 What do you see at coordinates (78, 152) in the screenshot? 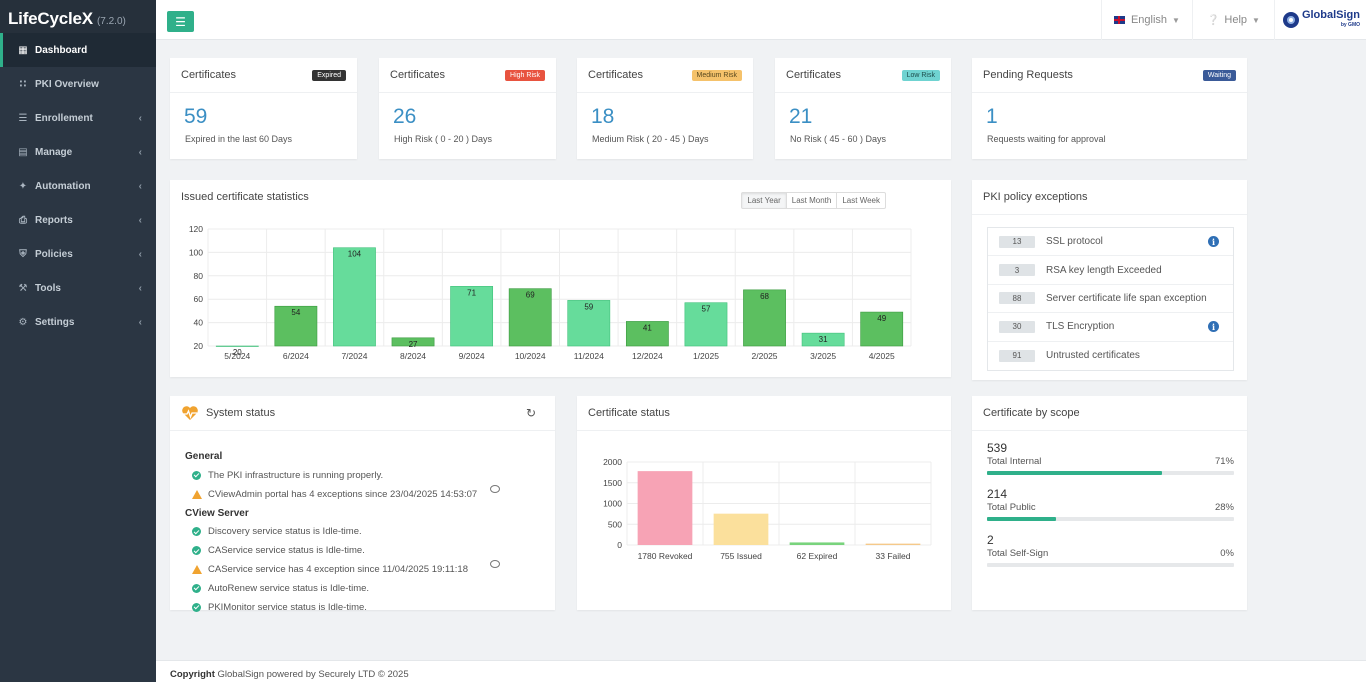
I see `sidebar-item-manage: ▤ Manage ‹` at bounding box center [78, 152].